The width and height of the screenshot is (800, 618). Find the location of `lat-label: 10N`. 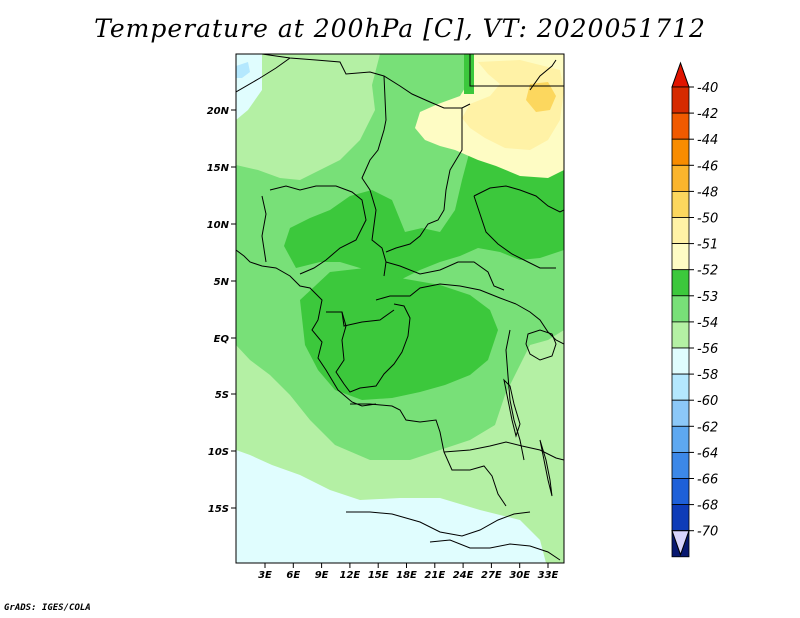

lat-label: 10N is located at coordinates (218, 225).